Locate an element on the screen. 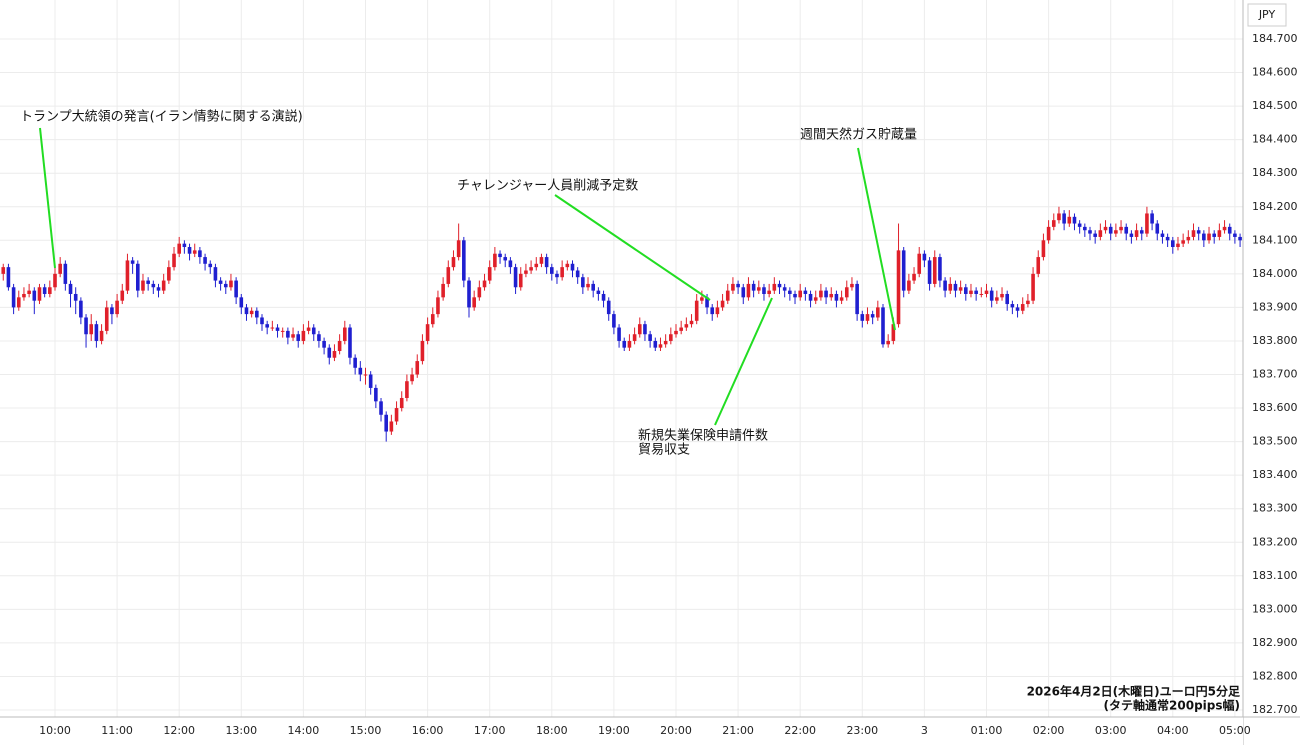 The image size is (1300, 745). x-tick-label: 20:00 is located at coordinates (676, 730).